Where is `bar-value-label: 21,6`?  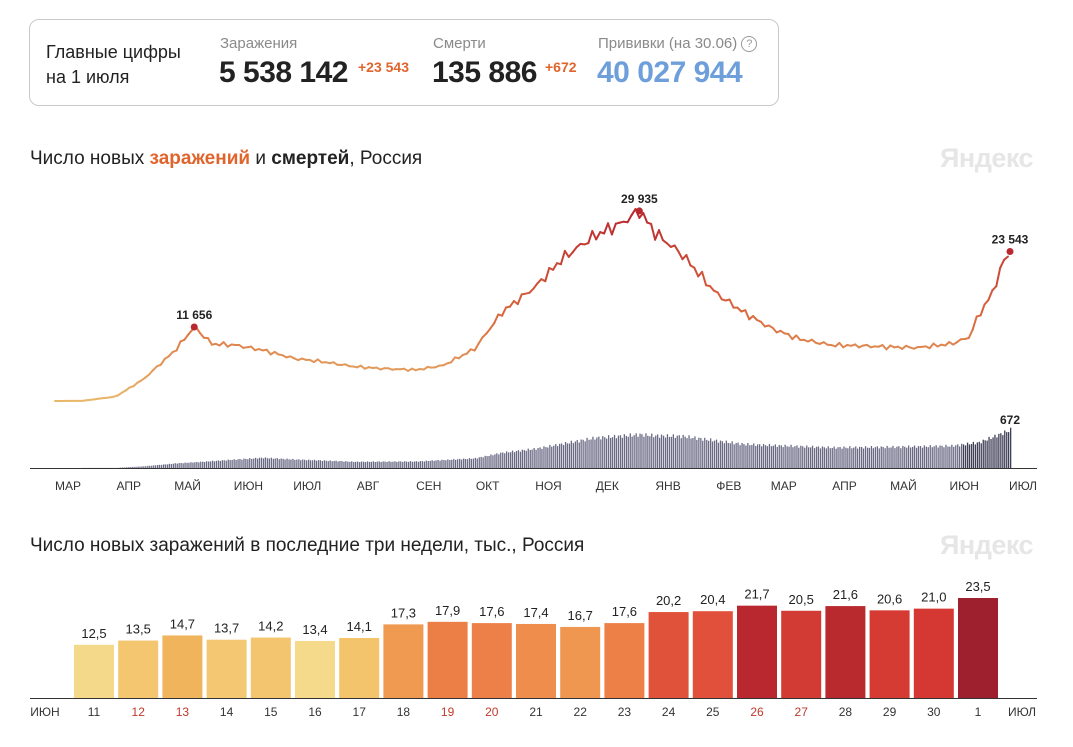
bar-value-label: 21,6 is located at coordinates (845, 594).